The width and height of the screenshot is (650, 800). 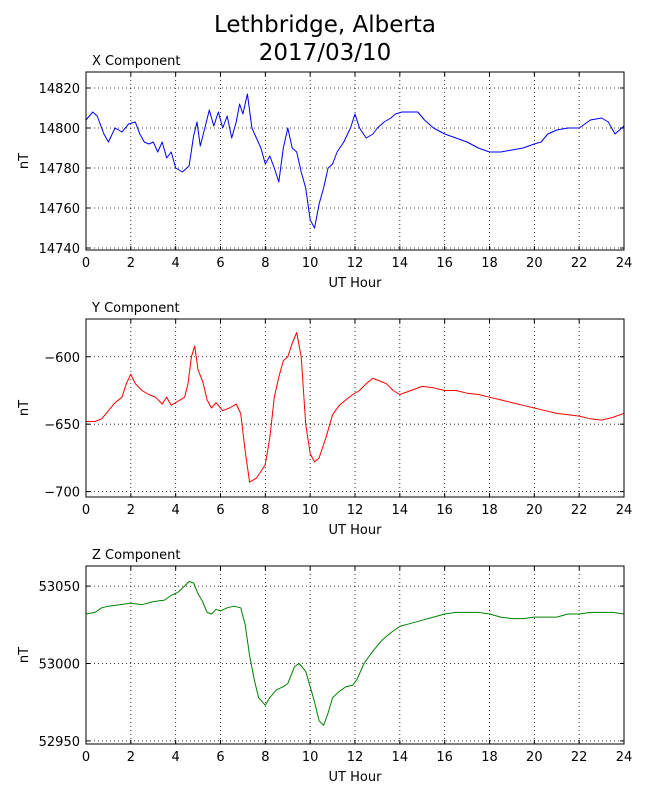 What do you see at coordinates (444, 510) in the screenshot?
I see `panel2-x-tick-label: 16` at bounding box center [444, 510].